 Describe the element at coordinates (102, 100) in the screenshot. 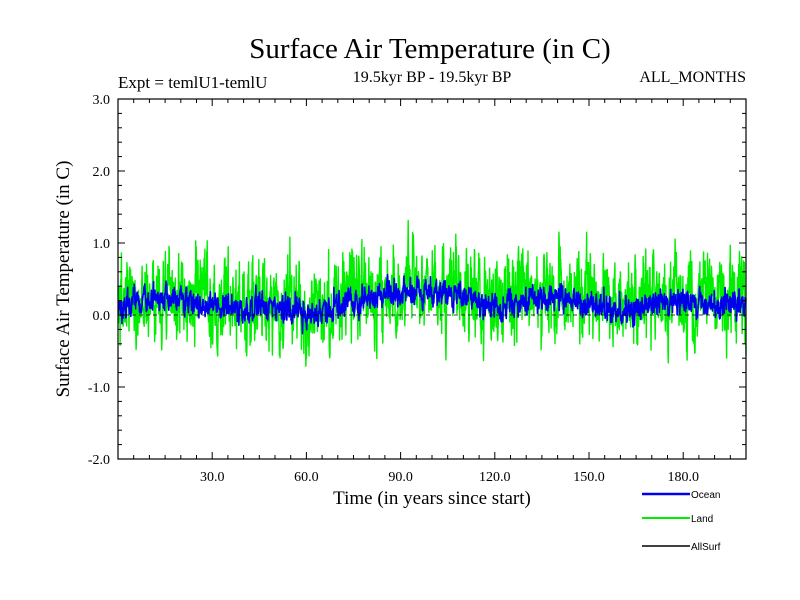

I see `y-tick-label: 3.0` at that location.